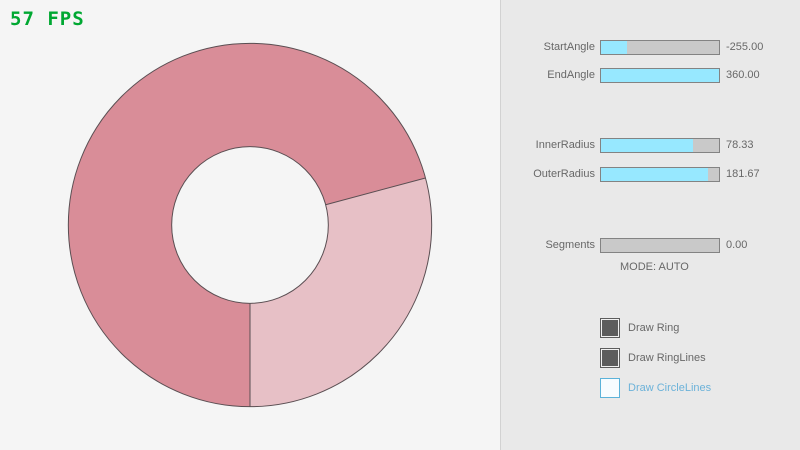 This screenshot has width=800, height=450. What do you see at coordinates (569, 47) in the screenshot?
I see `start-angle-label: StartAngle` at bounding box center [569, 47].